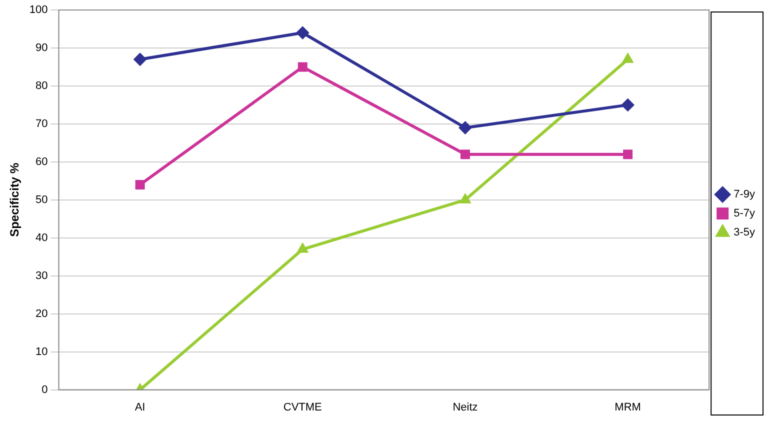 Image resolution: width=773 pixels, height=423 pixels. I want to click on y-tick-label: 70, so click(42, 124).